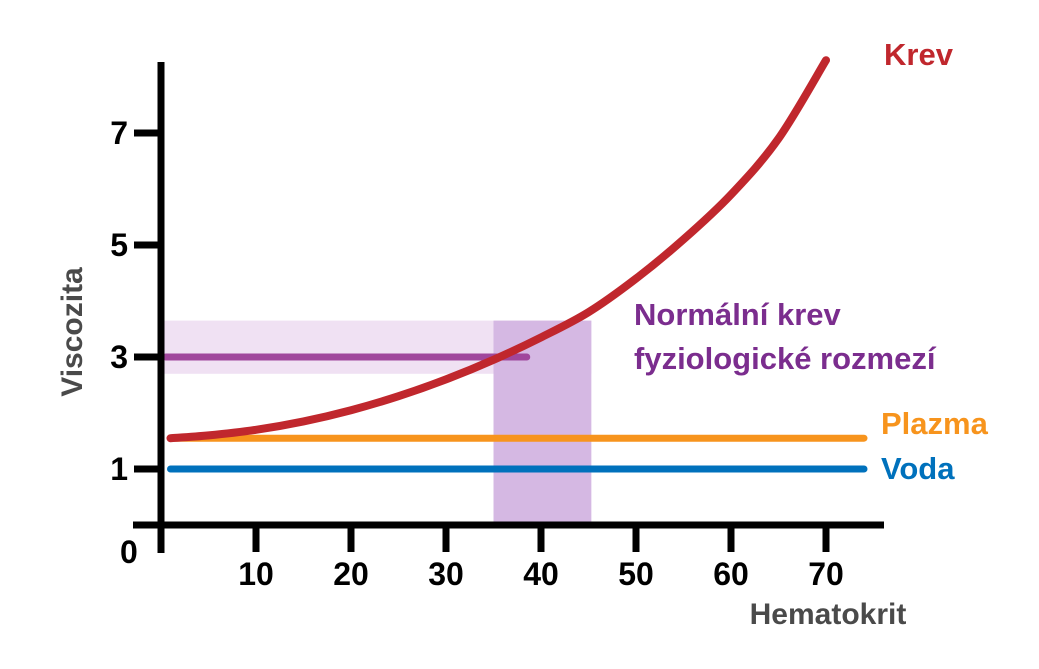 This screenshot has height=669, width=1039. Describe the element at coordinates (826, 574) in the screenshot. I see `x-tick-label-70: 70` at that location.